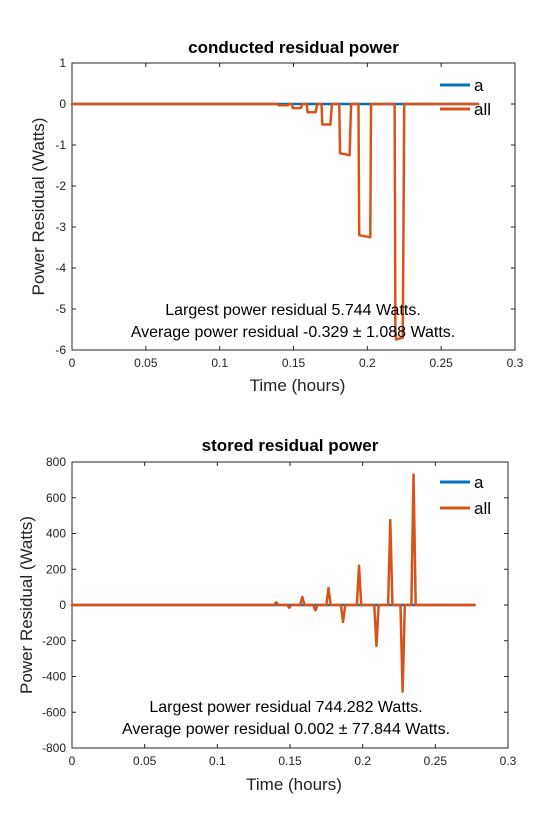  Describe the element at coordinates (56, 462) in the screenshot. I see `y-tick-label: 800` at that location.